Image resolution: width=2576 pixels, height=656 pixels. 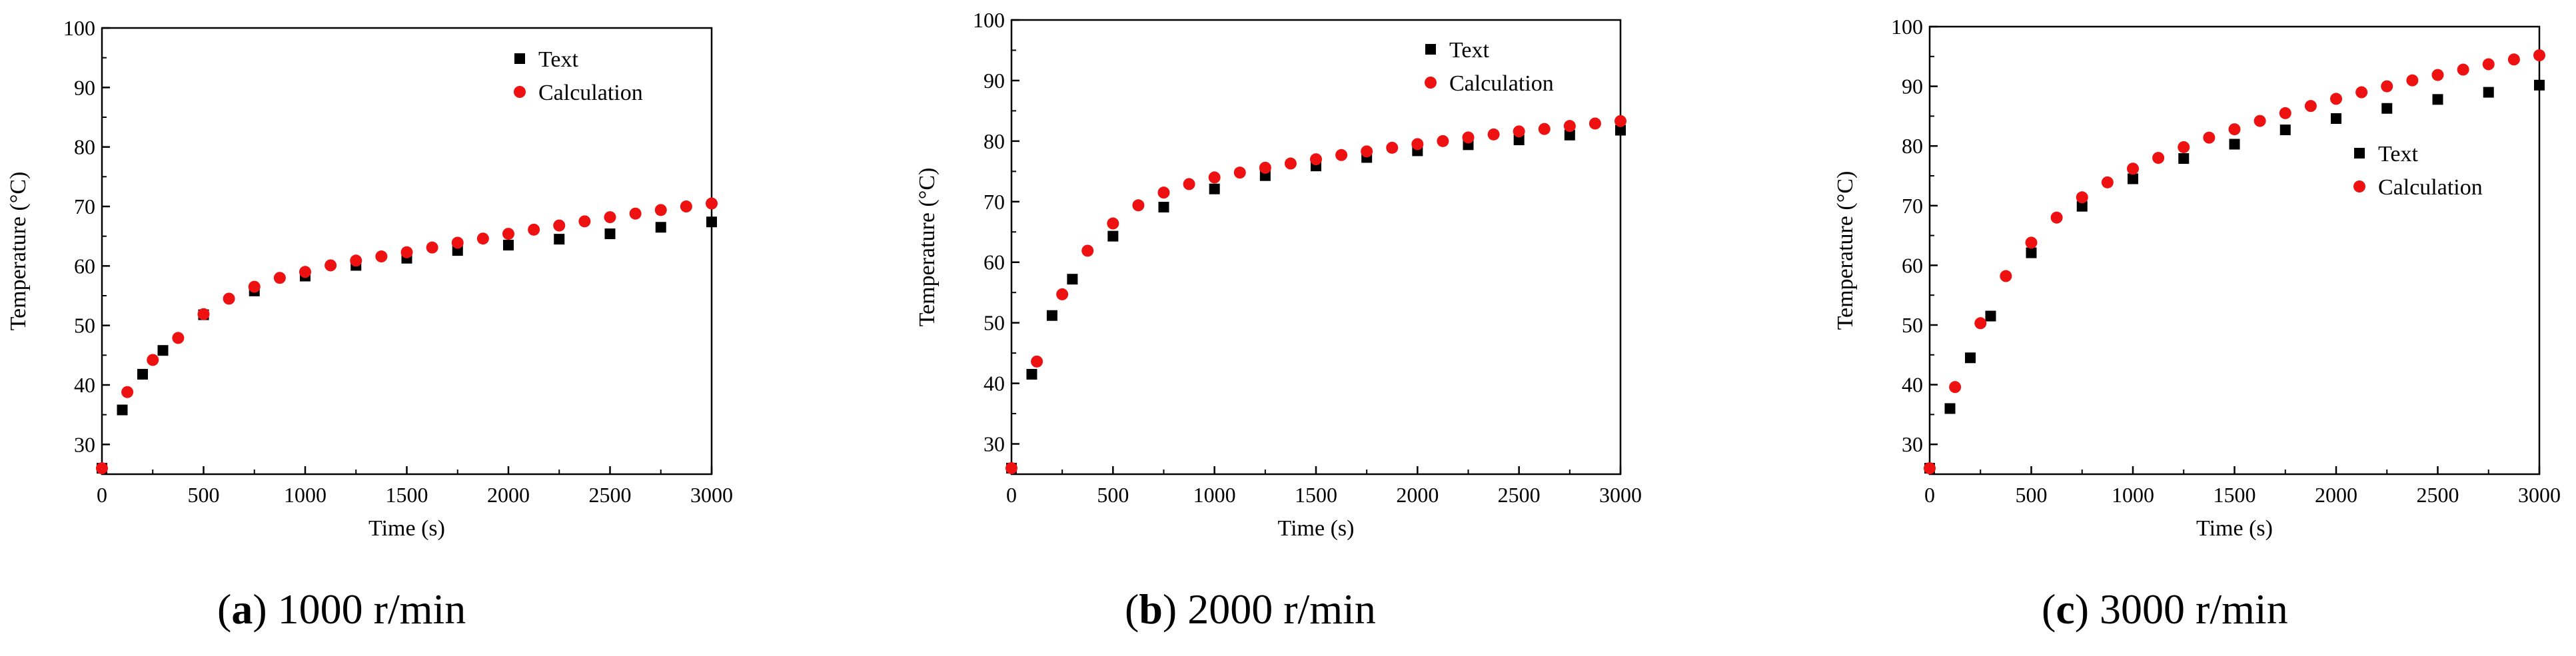 I want to click on y-tick-label: 50, so click(x=994, y=323).